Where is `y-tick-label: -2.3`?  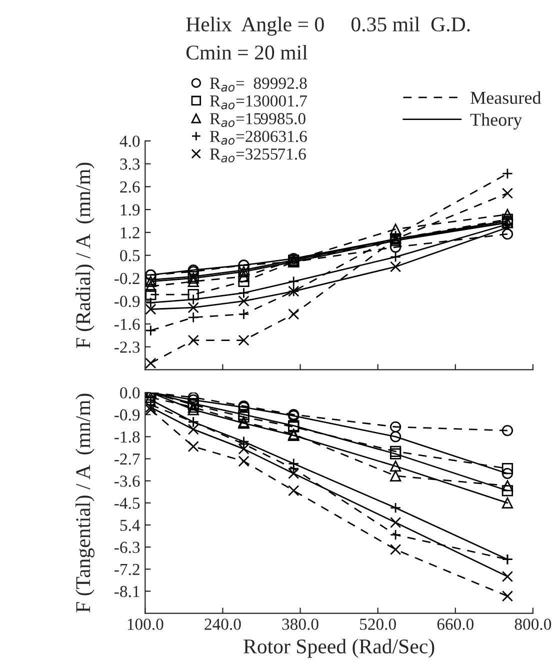 y-tick-label: -2.3 is located at coordinates (127, 347).